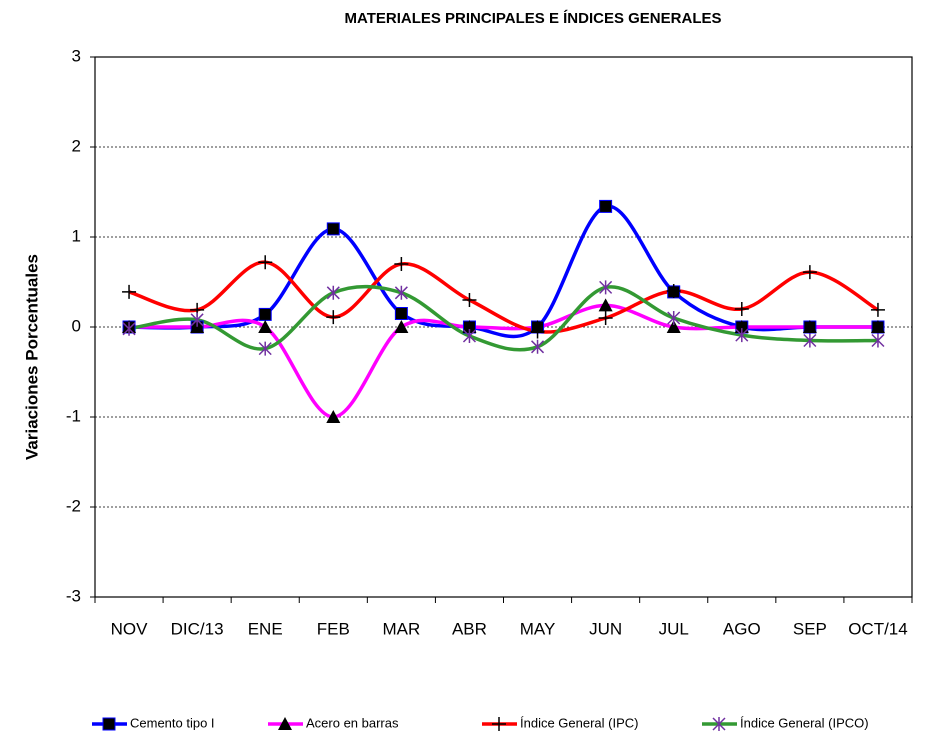 The width and height of the screenshot is (929, 736). What do you see at coordinates (76, 235) in the screenshot?
I see `y-tick-label: 1` at bounding box center [76, 235].